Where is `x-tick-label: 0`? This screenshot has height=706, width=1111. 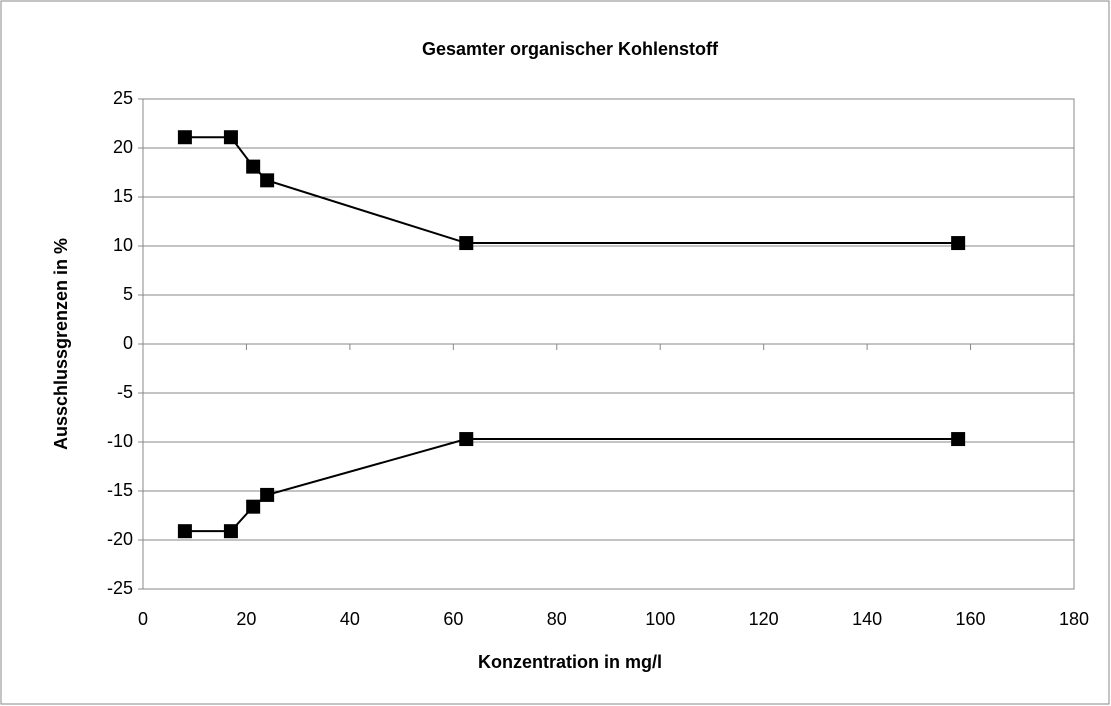 x-tick-label: 0 is located at coordinates (143, 619).